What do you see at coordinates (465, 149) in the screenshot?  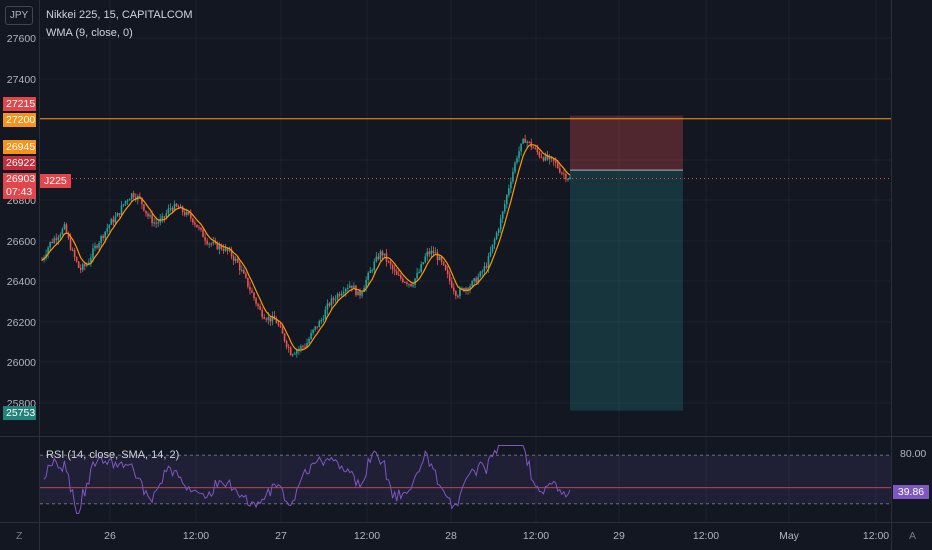 I see `level-lines` at bounding box center [465, 149].